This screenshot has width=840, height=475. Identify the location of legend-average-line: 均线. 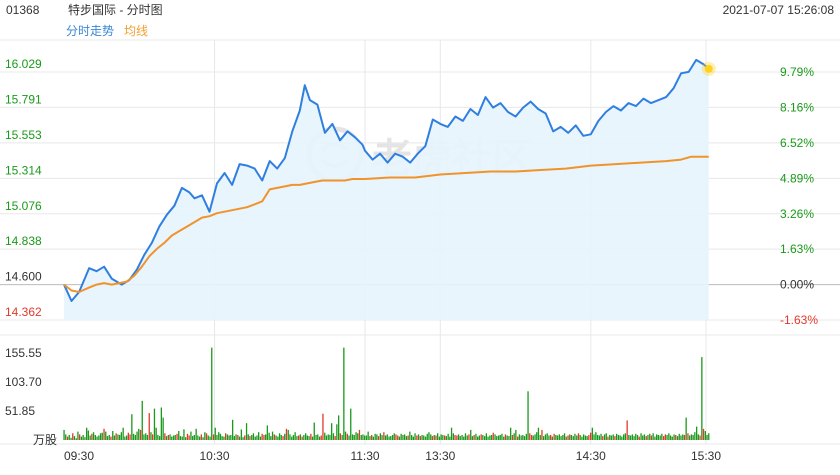
(136, 31).